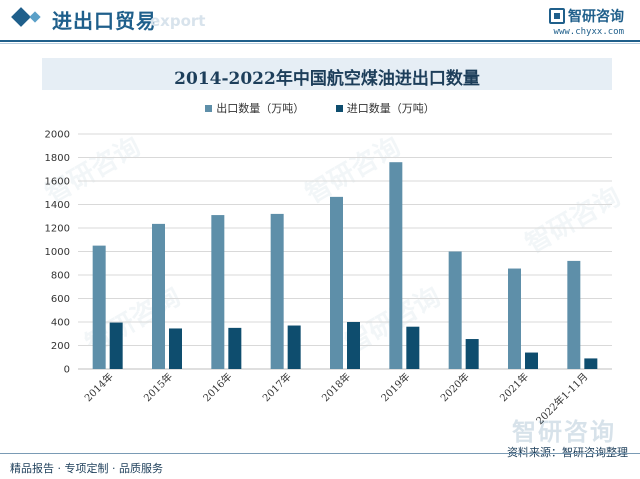  I want to click on legend-label-export: 出口数量（万吨）, so click(260, 108).